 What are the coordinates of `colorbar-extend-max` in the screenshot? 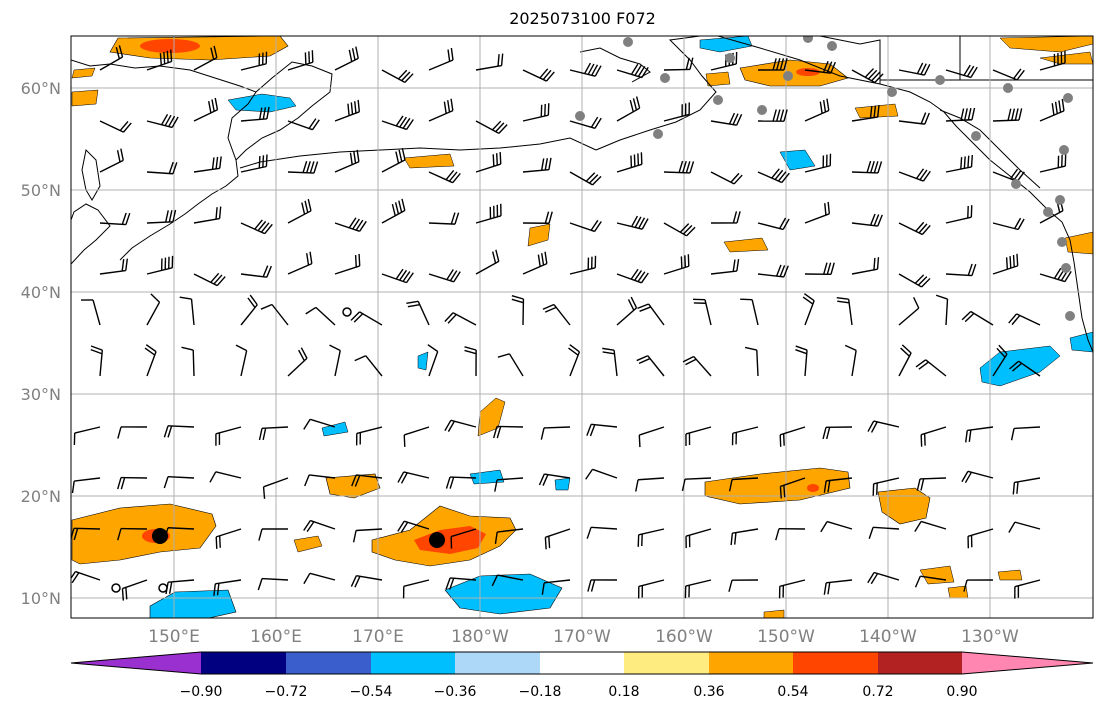 It's located at (1027, 663).